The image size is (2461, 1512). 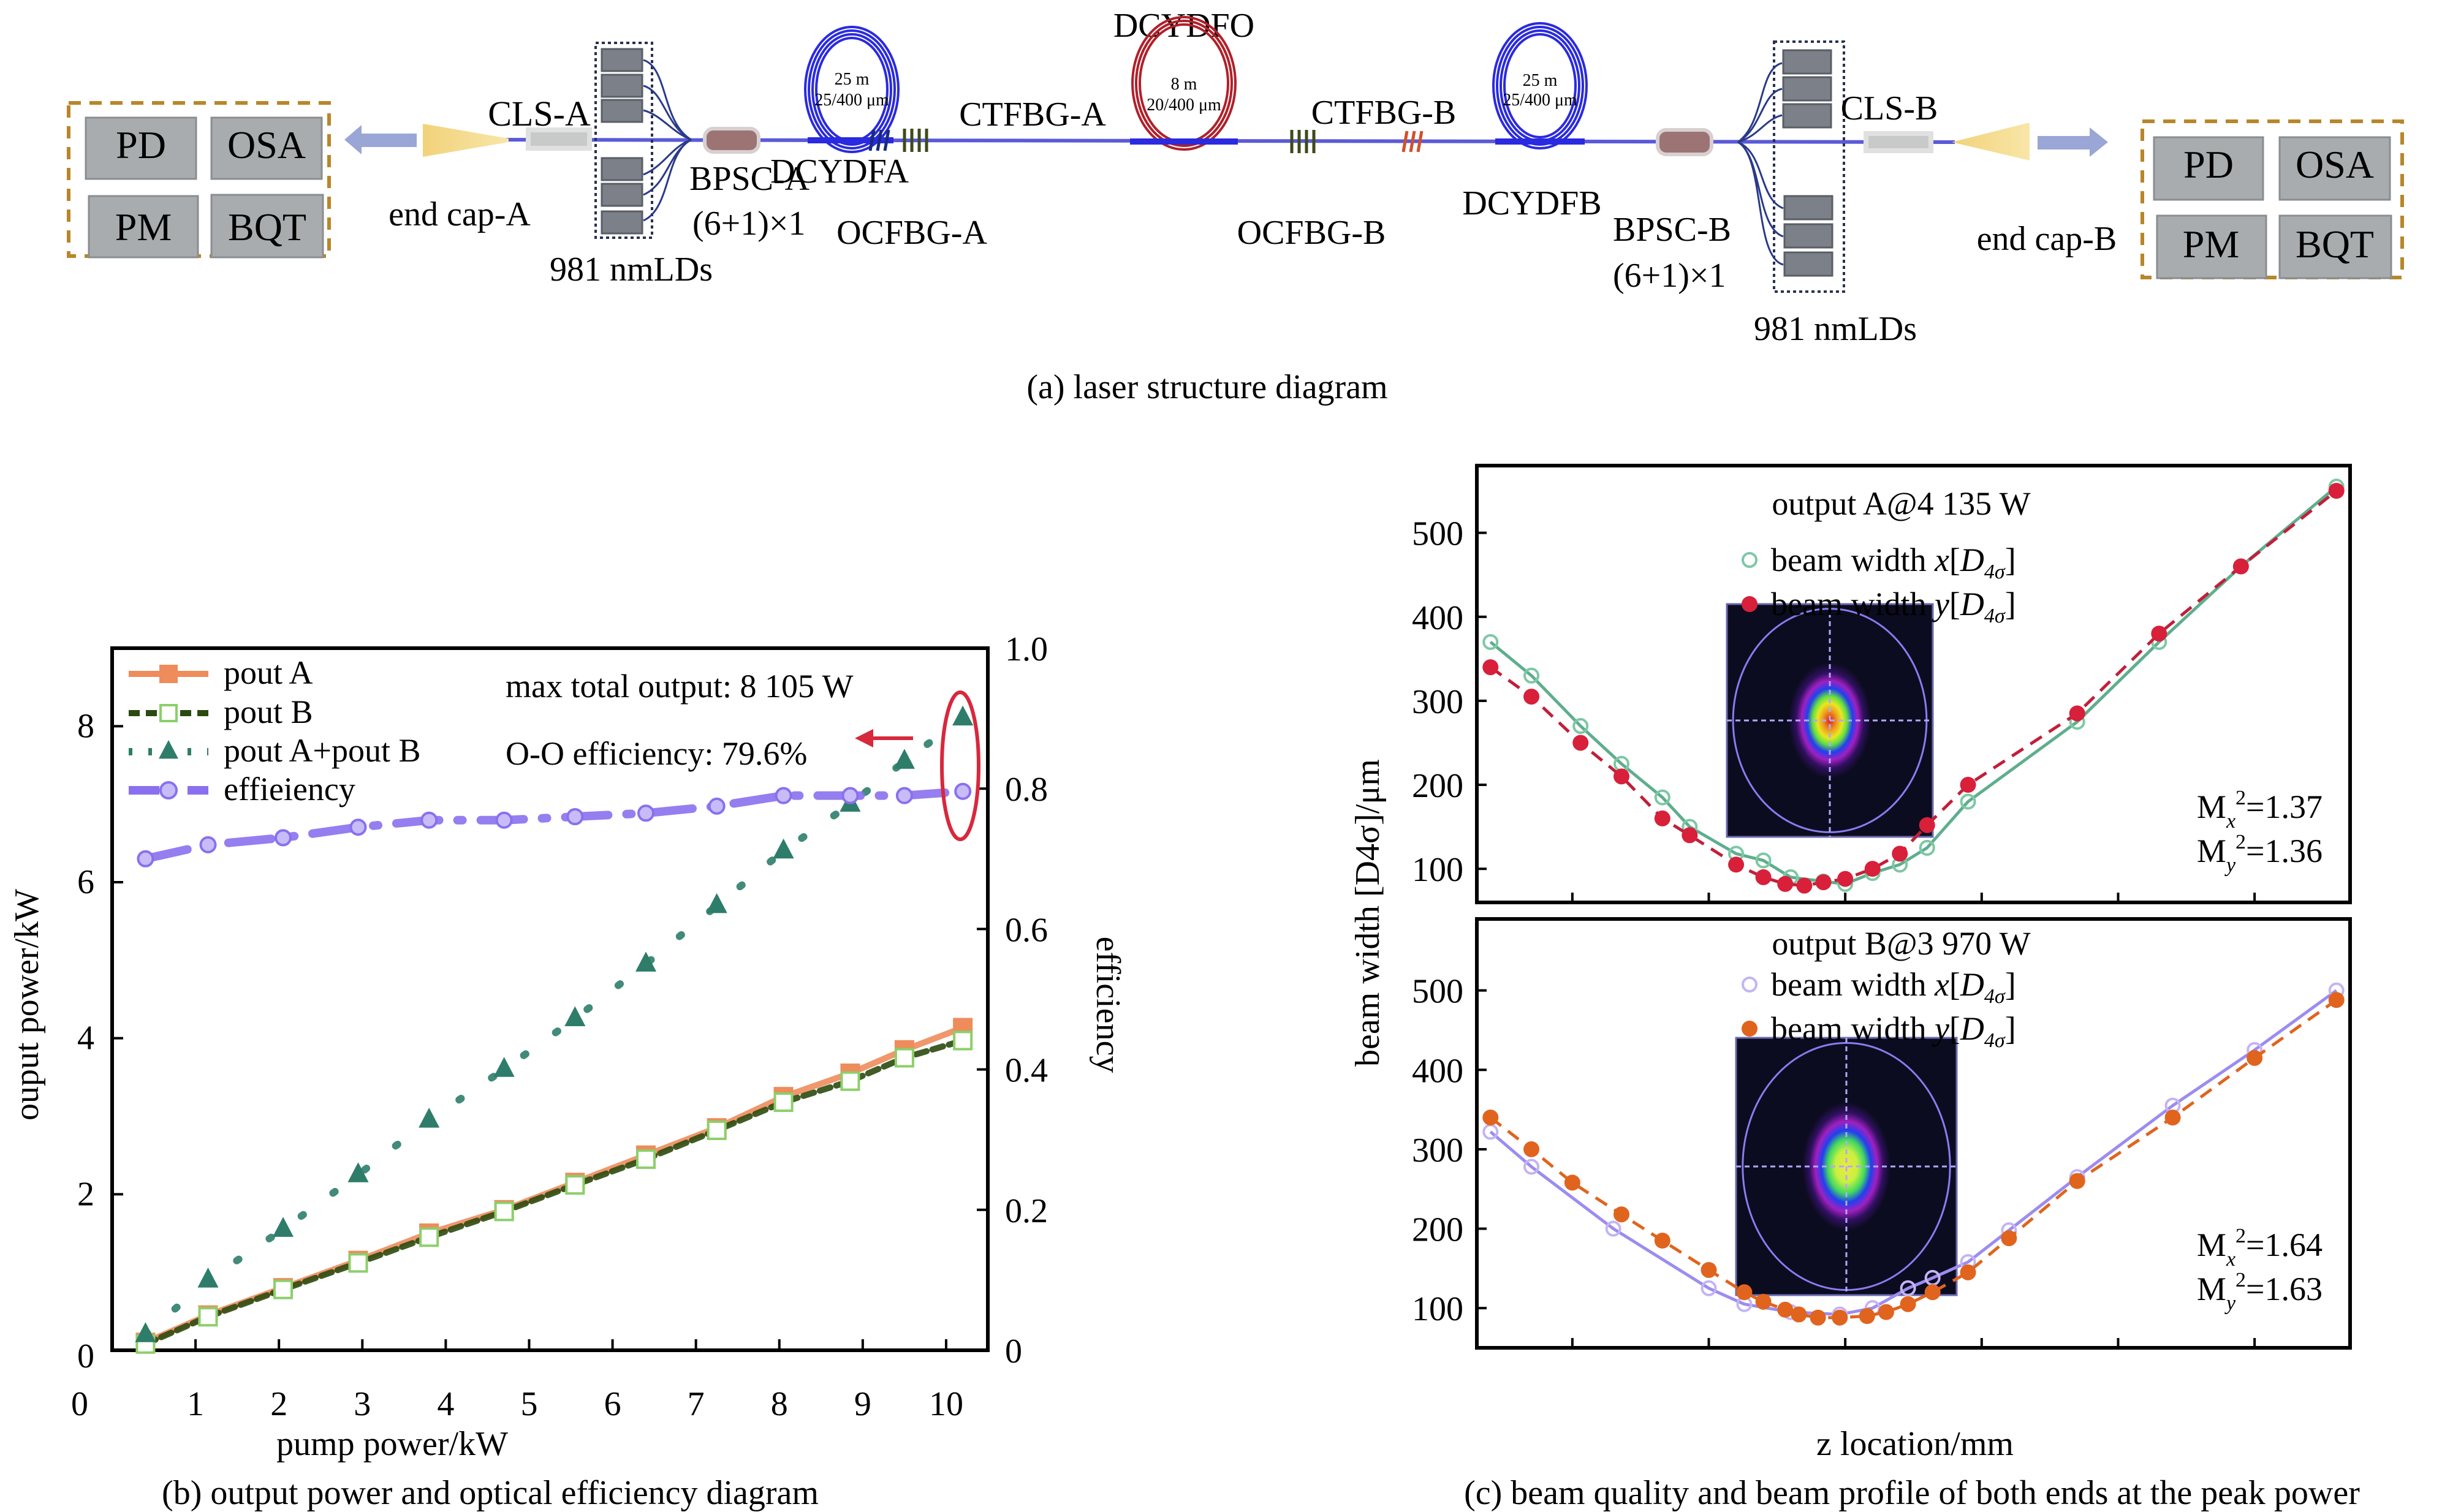 I want to click on coil-b-length: 25 m, so click(x=1540, y=81).